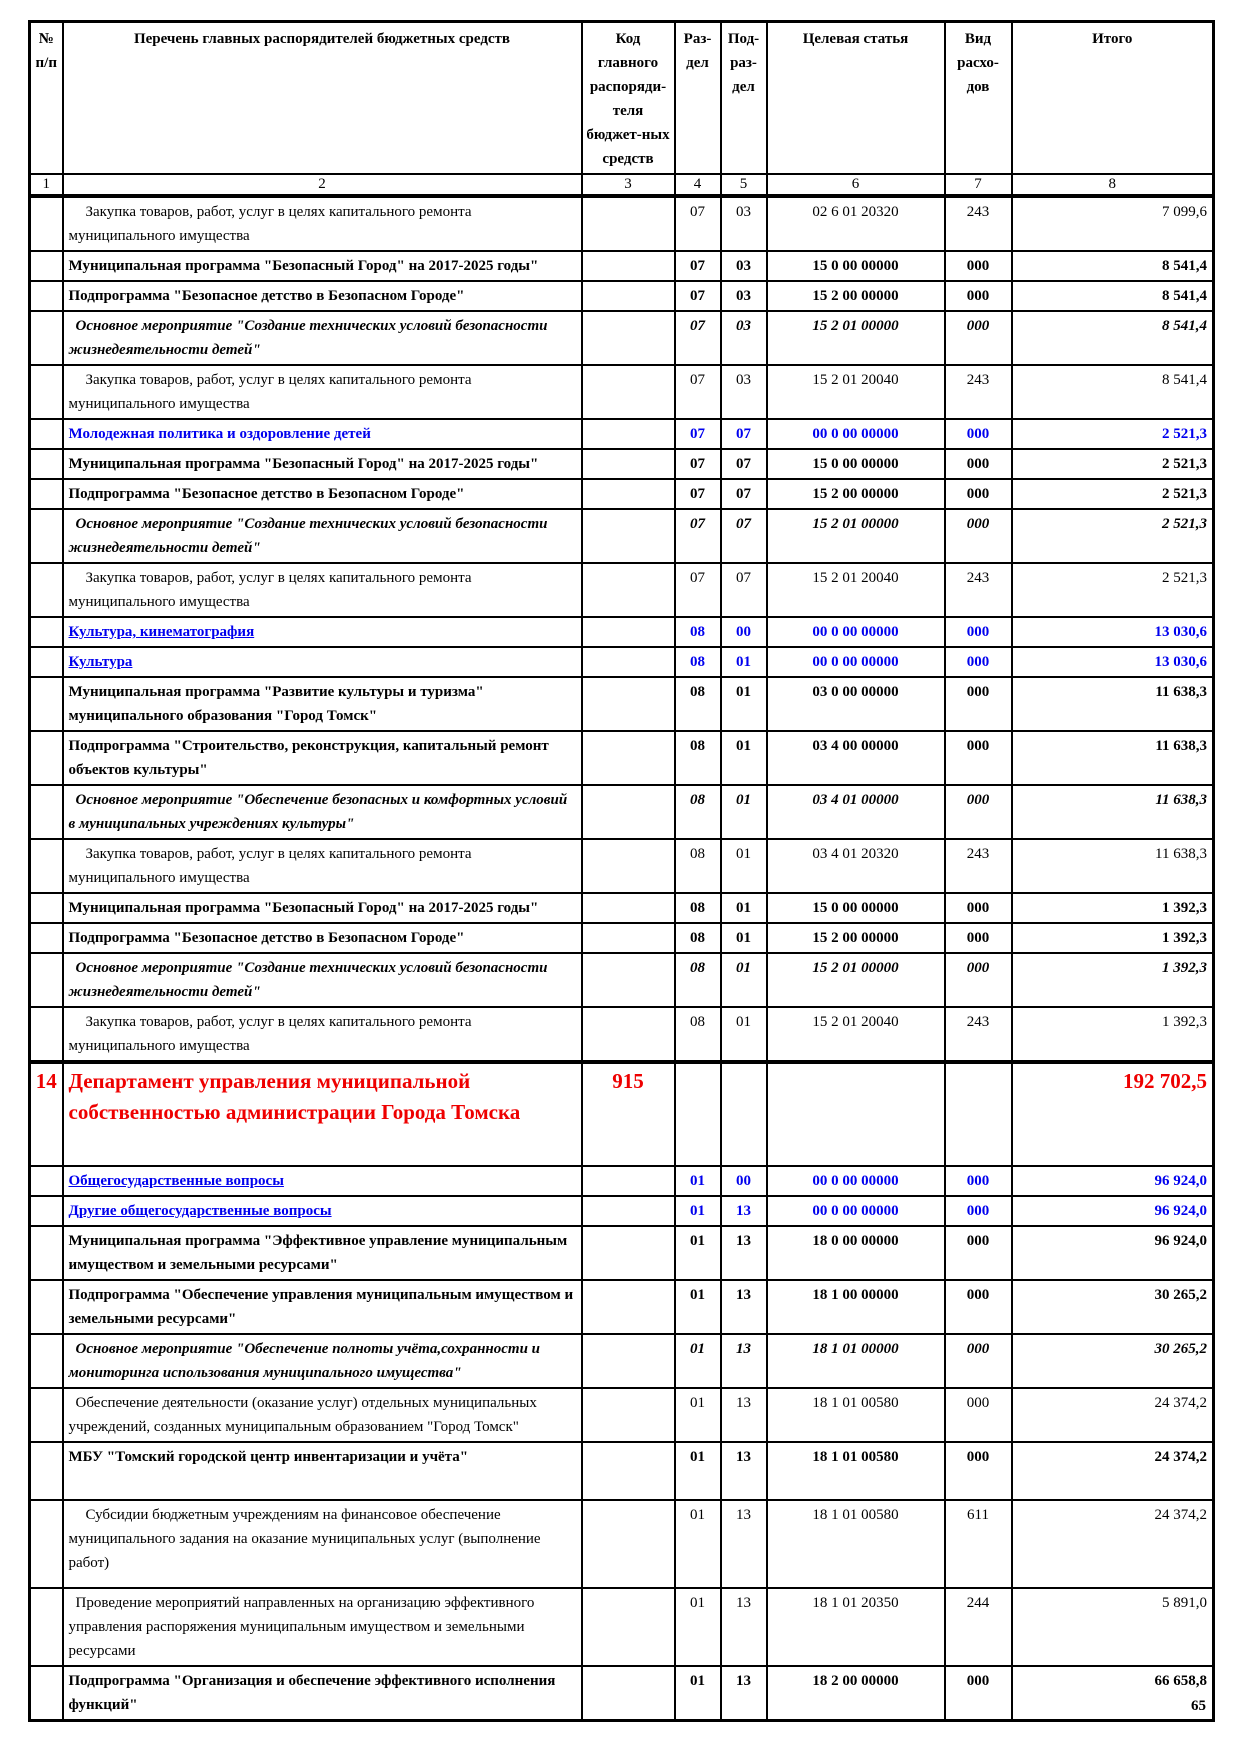 This screenshot has height=1754, width=1240. What do you see at coordinates (855, 212) in the screenshot?
I see `target-article-cell-text: 02 6 01 20320` at bounding box center [855, 212].